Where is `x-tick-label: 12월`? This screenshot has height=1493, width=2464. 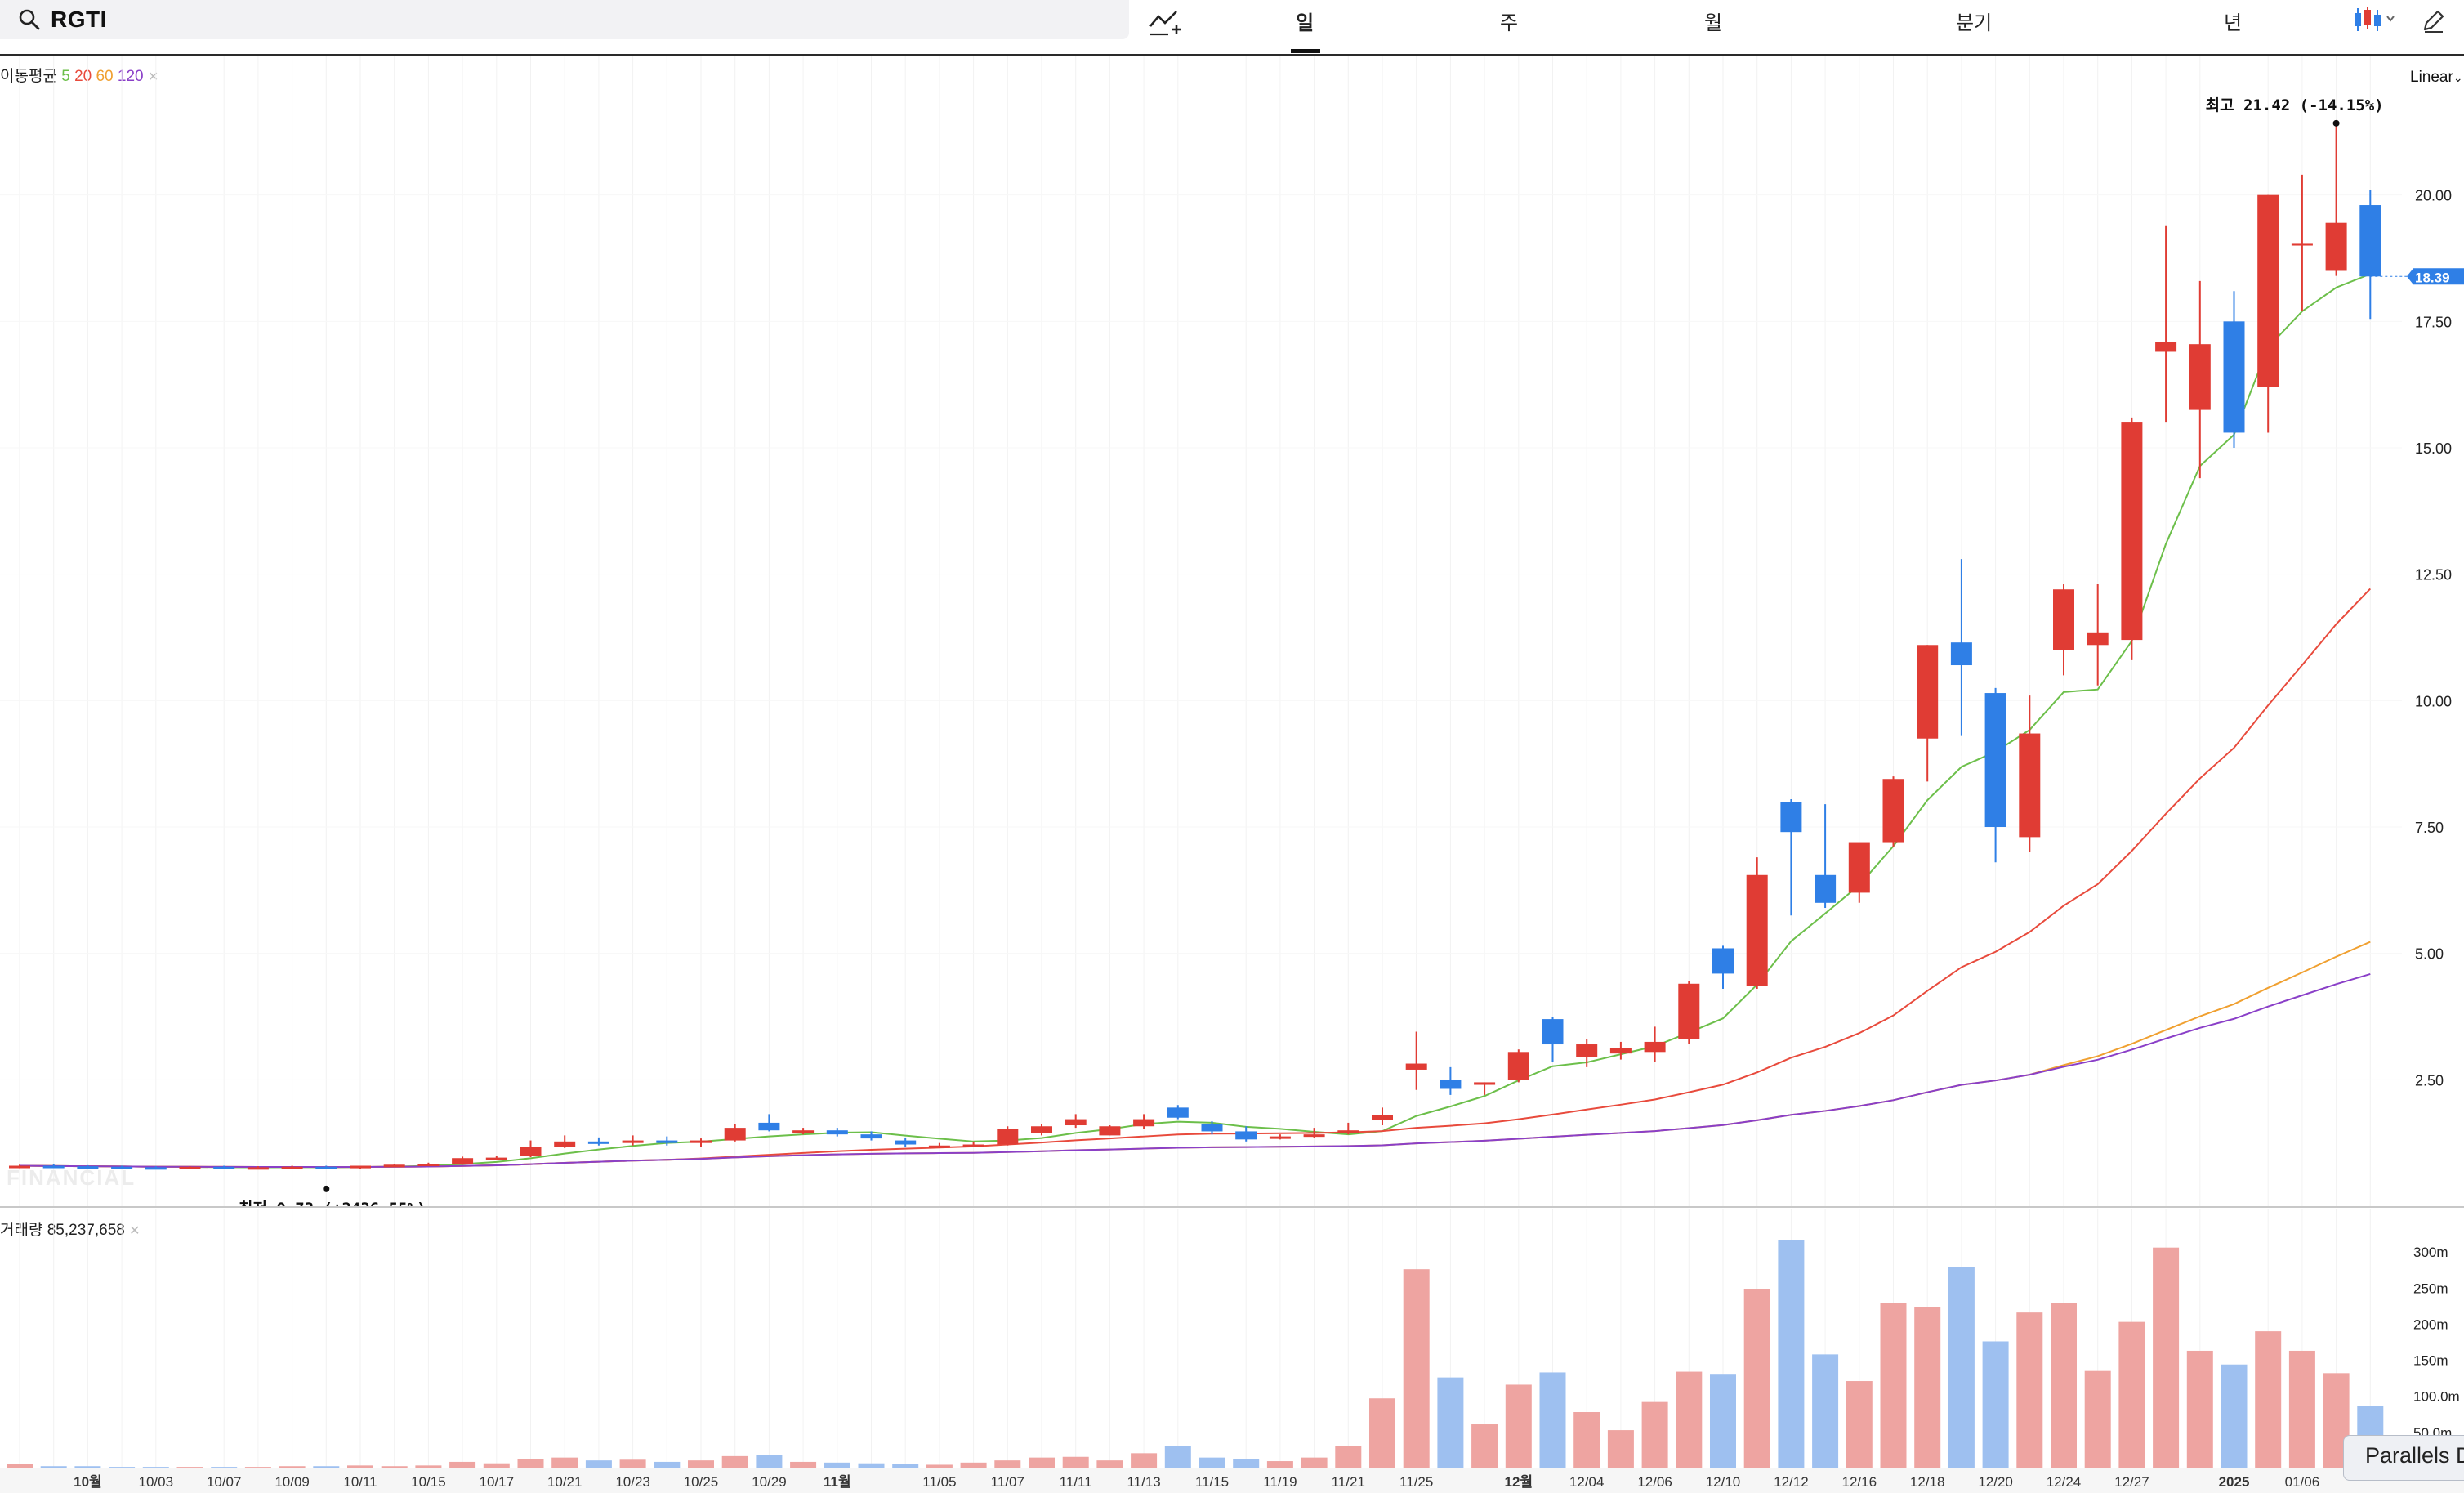 x-tick-label: 12월 is located at coordinates (1519, 1482).